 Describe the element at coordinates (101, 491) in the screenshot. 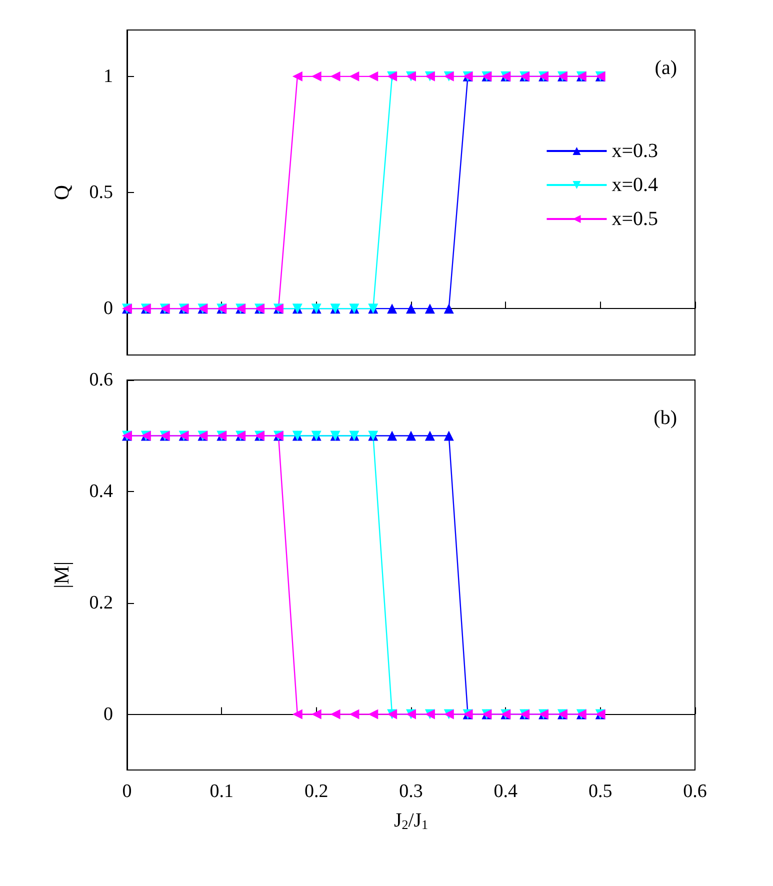

I see `y-tick-label: 0.4` at that location.